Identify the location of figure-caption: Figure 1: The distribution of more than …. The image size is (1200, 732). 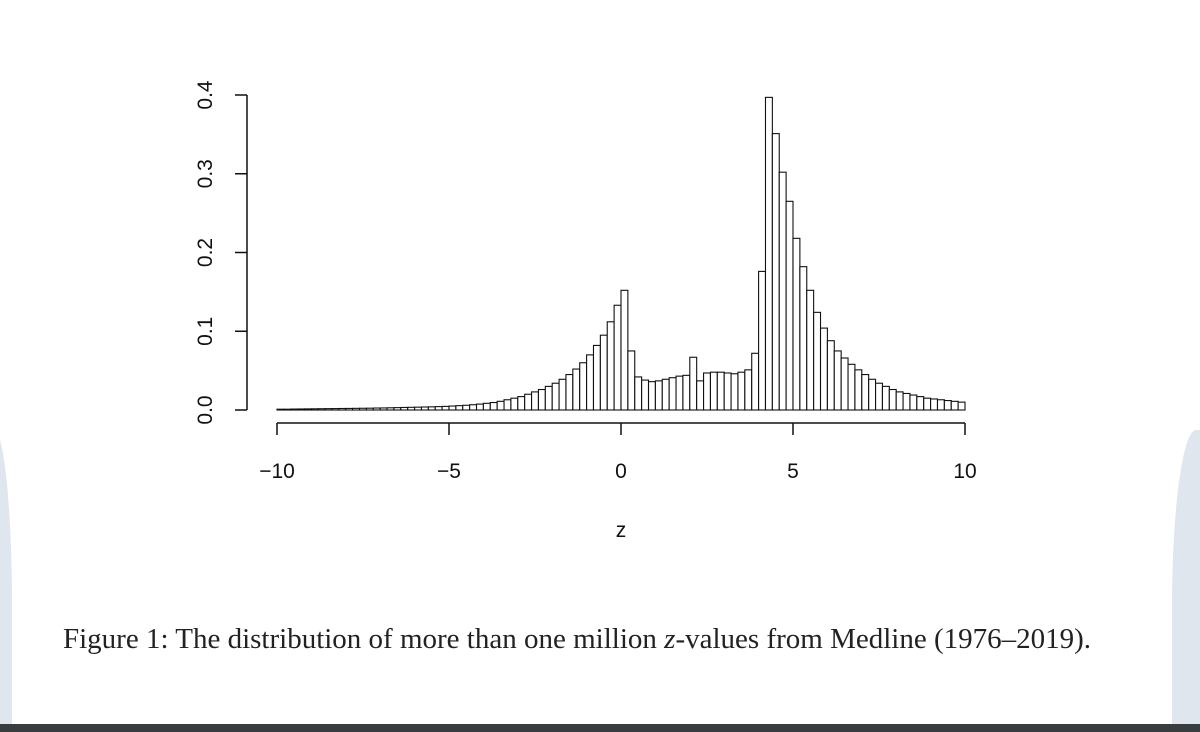
(603, 639).